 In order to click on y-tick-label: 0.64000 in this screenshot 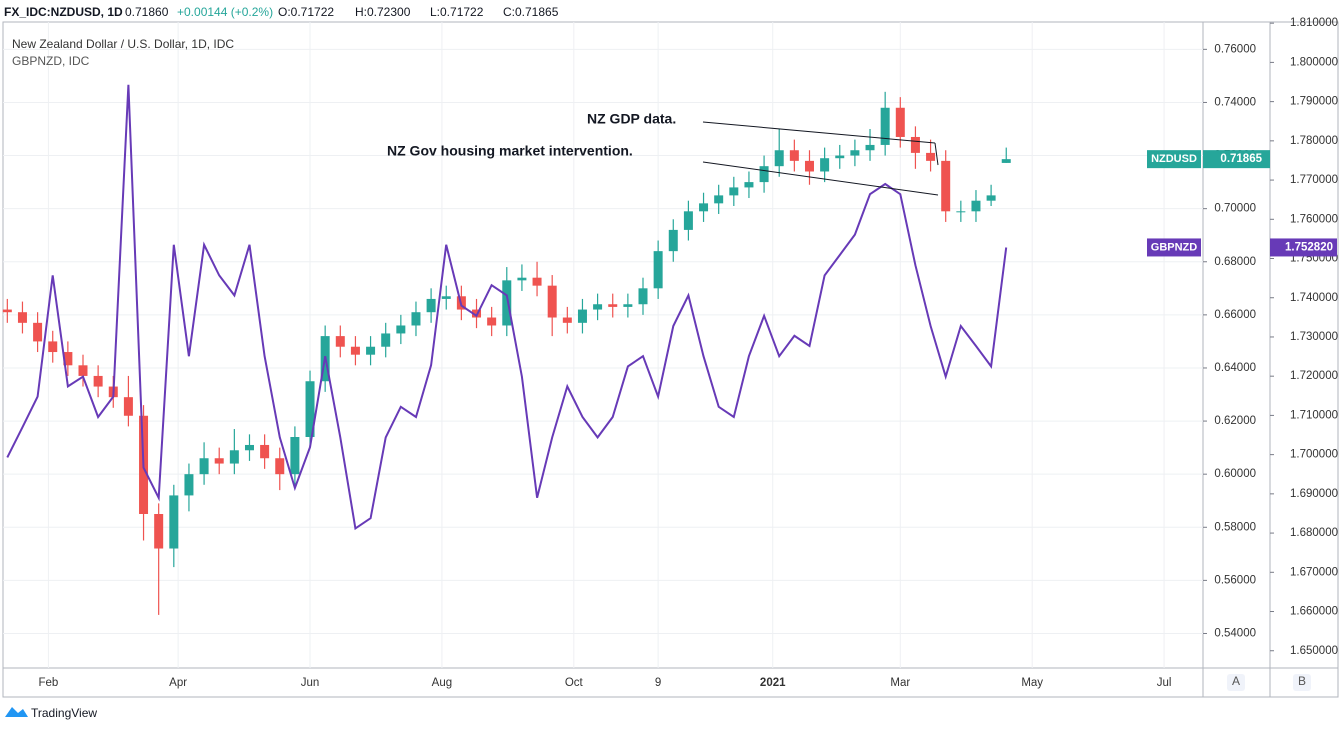, I will do `click(1235, 368)`.